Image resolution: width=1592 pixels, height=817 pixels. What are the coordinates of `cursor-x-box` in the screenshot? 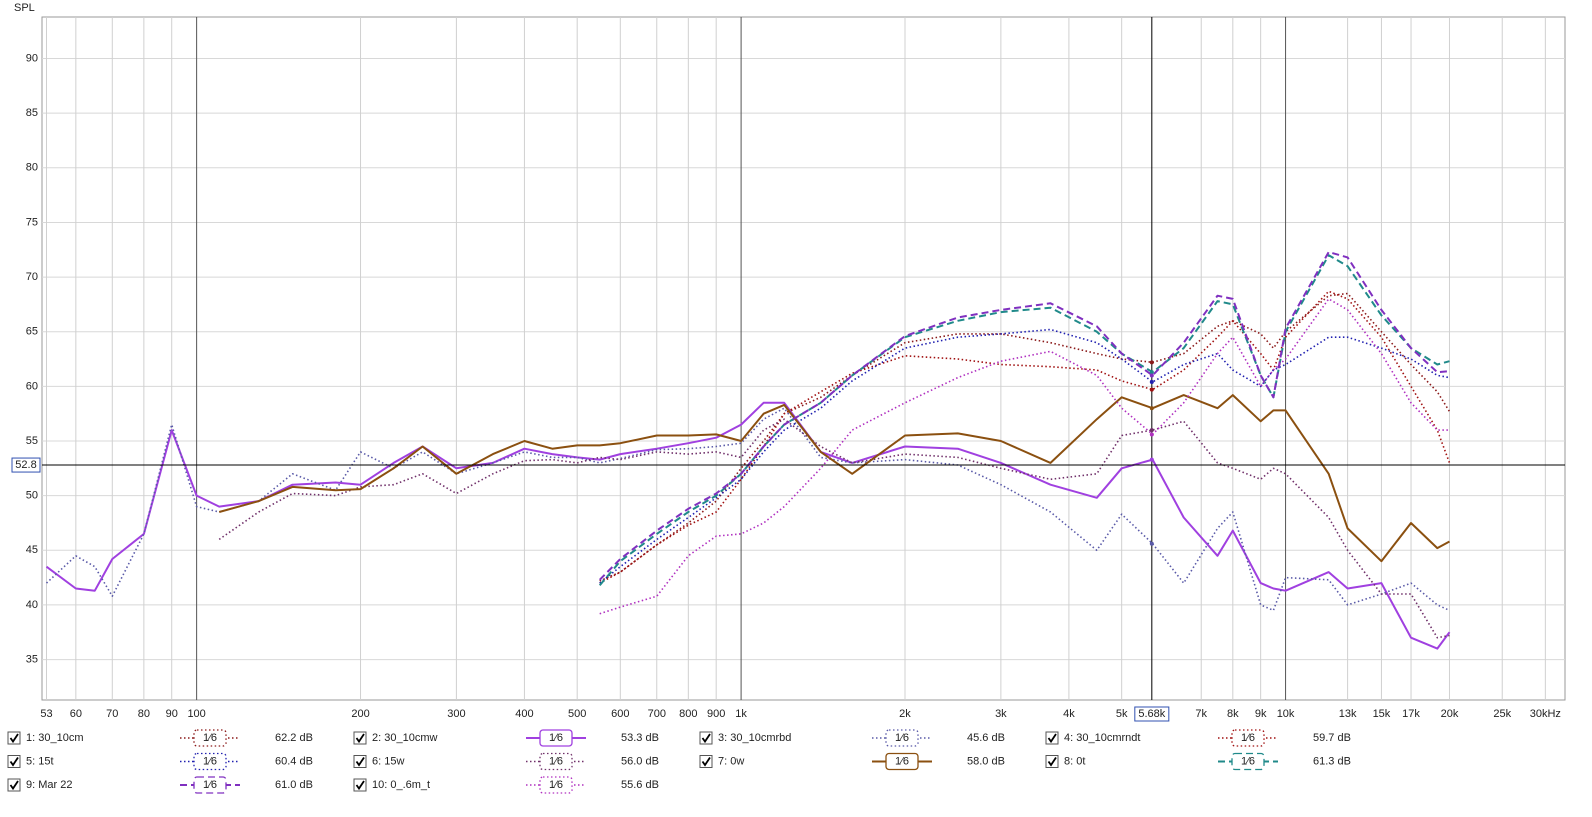 It's located at (1152, 714).